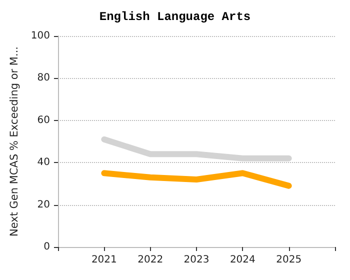 Image resolution: width=350 pixels, height=280 pixels. What do you see at coordinates (243, 260) in the screenshot?
I see `x-tick-label: 2024` at bounding box center [243, 260].